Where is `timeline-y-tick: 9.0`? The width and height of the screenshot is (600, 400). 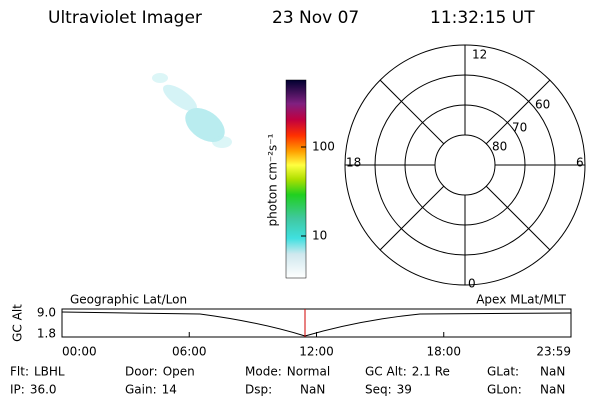 timeline-y-tick: 9.0 is located at coordinates (46, 313).